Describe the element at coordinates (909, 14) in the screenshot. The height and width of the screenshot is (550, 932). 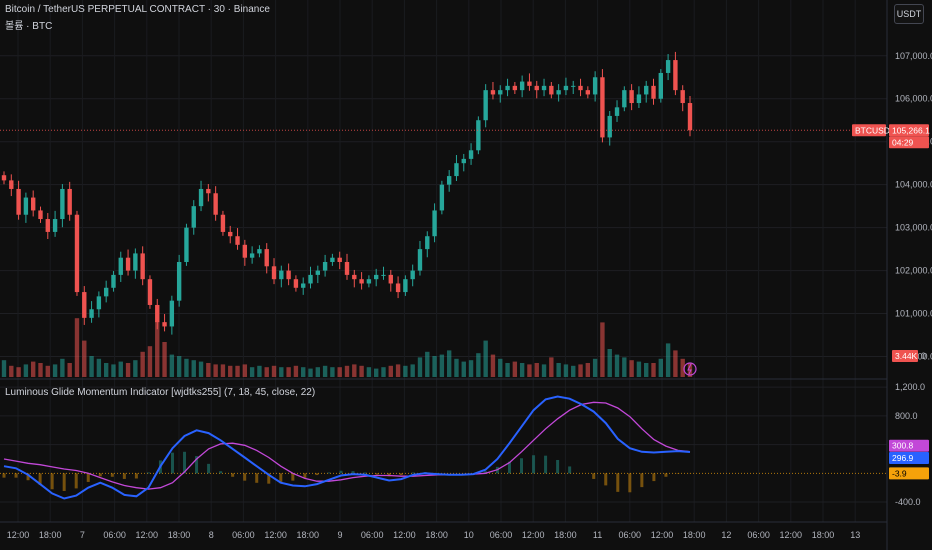
I see `currency-button: USDT` at that location.